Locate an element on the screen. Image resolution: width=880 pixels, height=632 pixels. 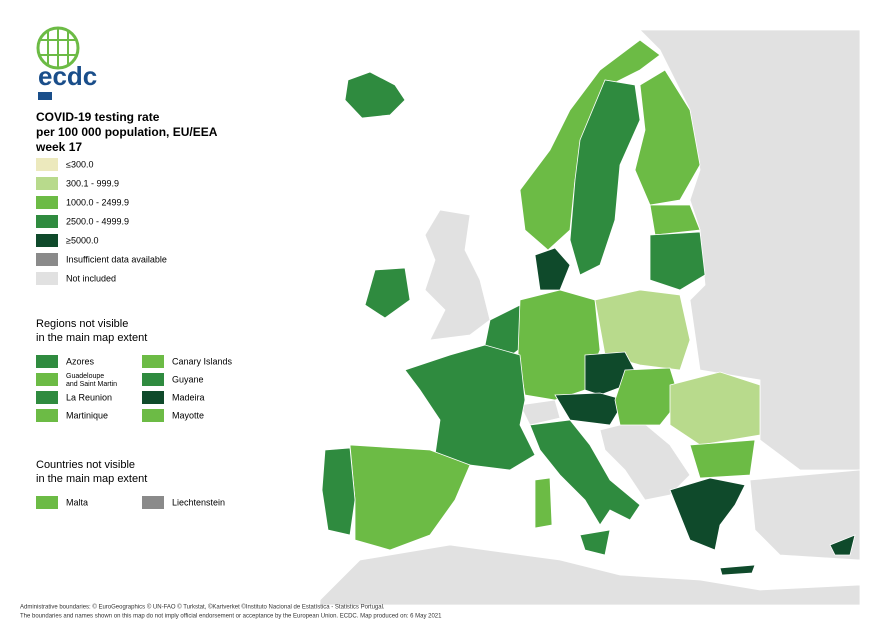
cyprus is located at coordinates (842, 545).